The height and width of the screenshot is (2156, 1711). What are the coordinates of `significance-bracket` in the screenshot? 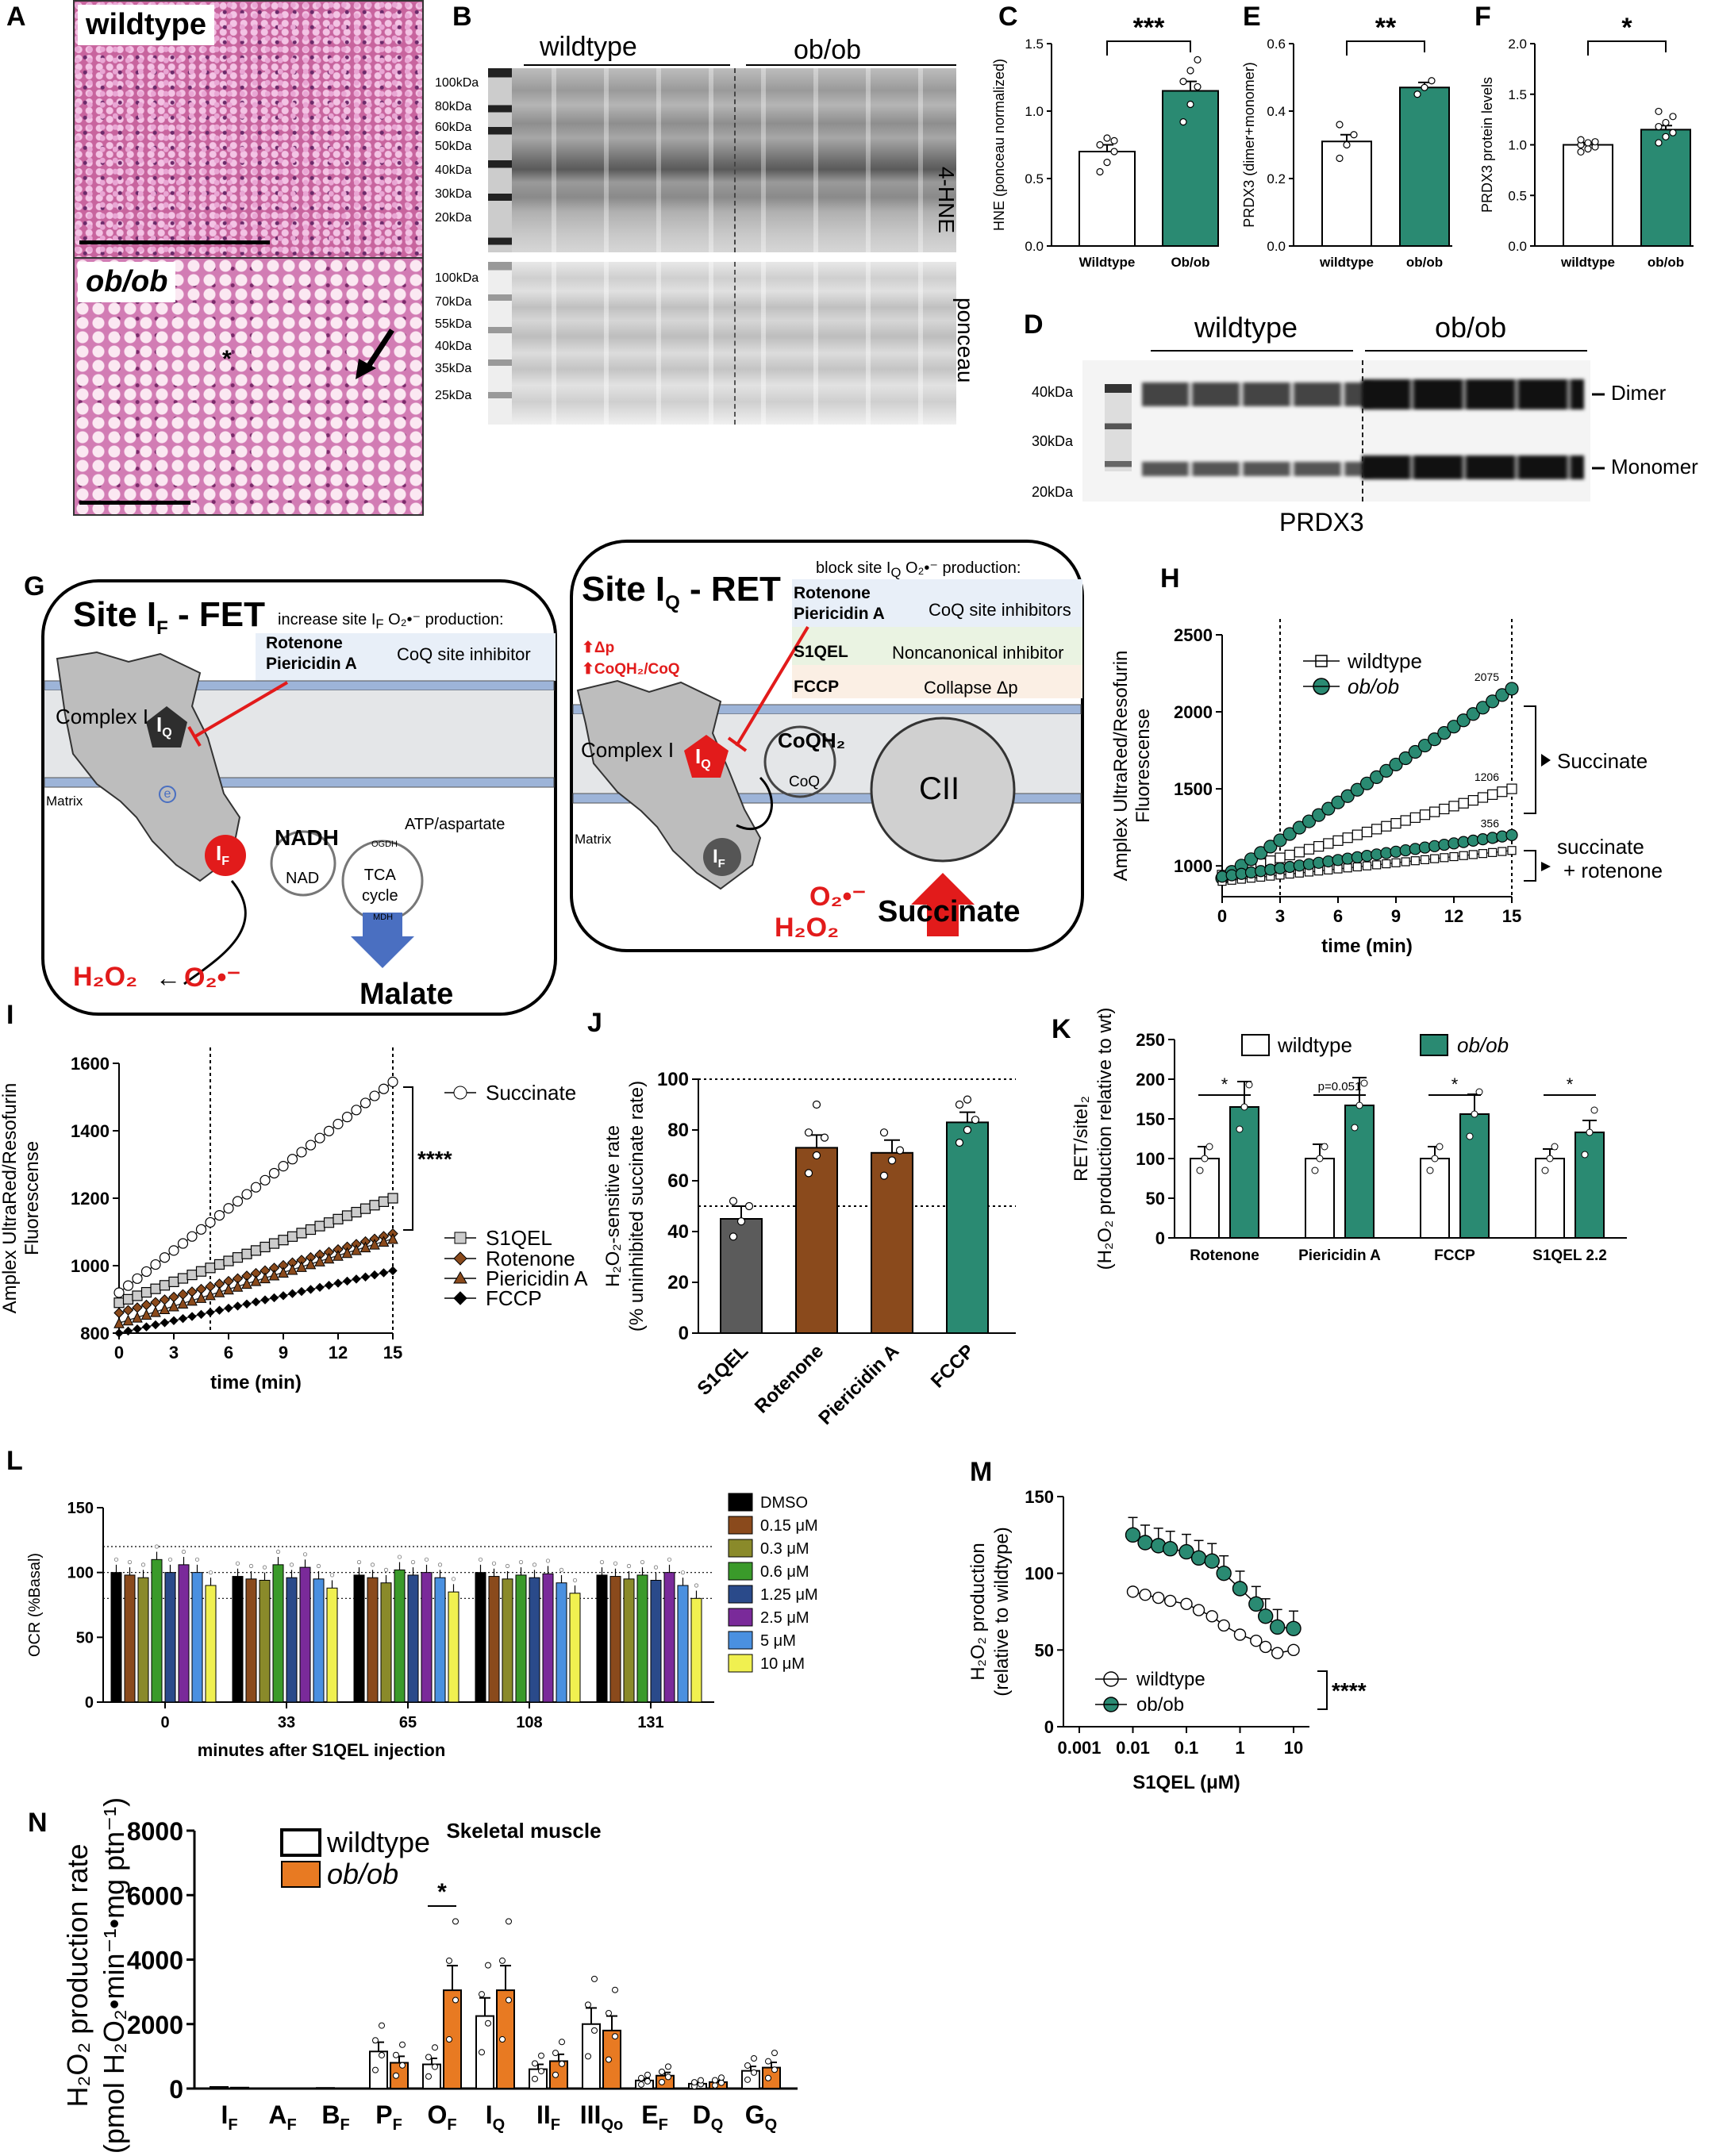 It's located at (1627, 48).